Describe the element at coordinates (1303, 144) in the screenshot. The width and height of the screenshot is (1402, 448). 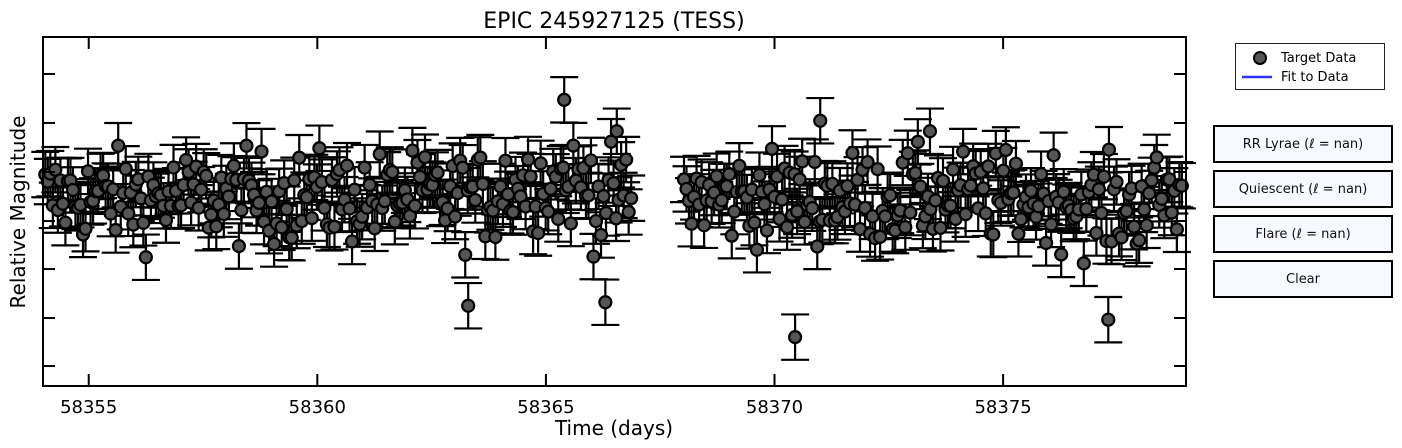
I see `rr-lyrae-button: RR Lyrae (ℓ = nan)` at that location.